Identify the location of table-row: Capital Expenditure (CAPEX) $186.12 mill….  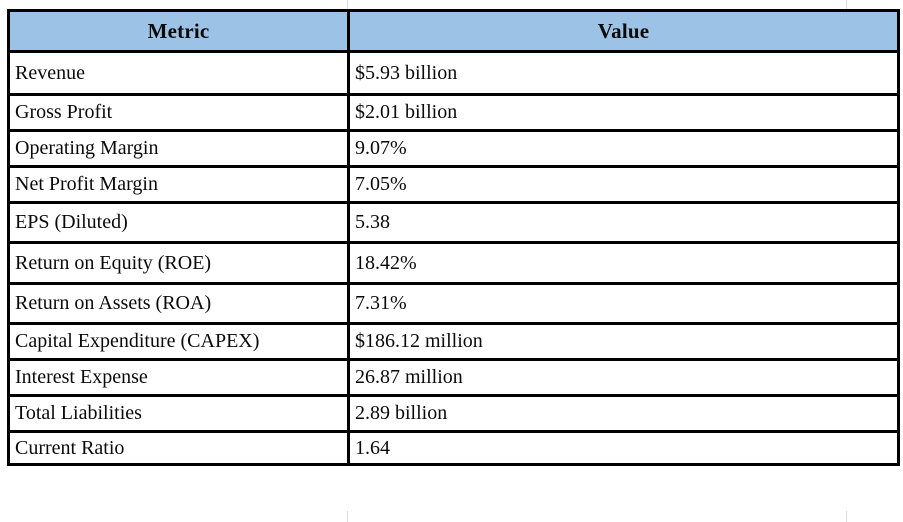
(453, 341).